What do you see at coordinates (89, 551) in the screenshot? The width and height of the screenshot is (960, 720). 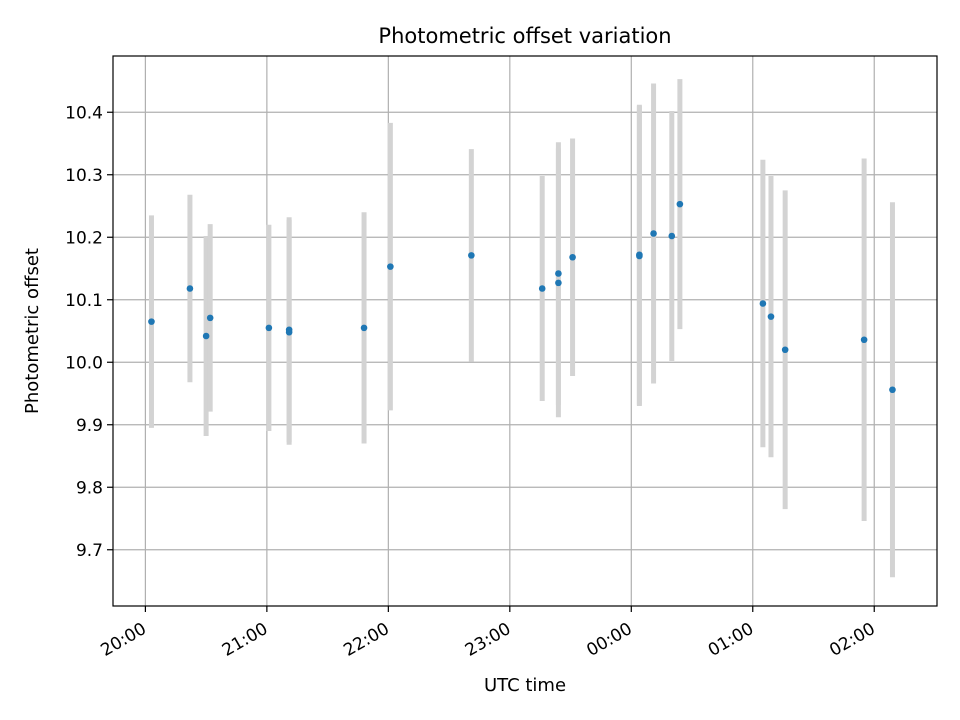 I see `y-tick-label: 9.7` at bounding box center [89, 551].